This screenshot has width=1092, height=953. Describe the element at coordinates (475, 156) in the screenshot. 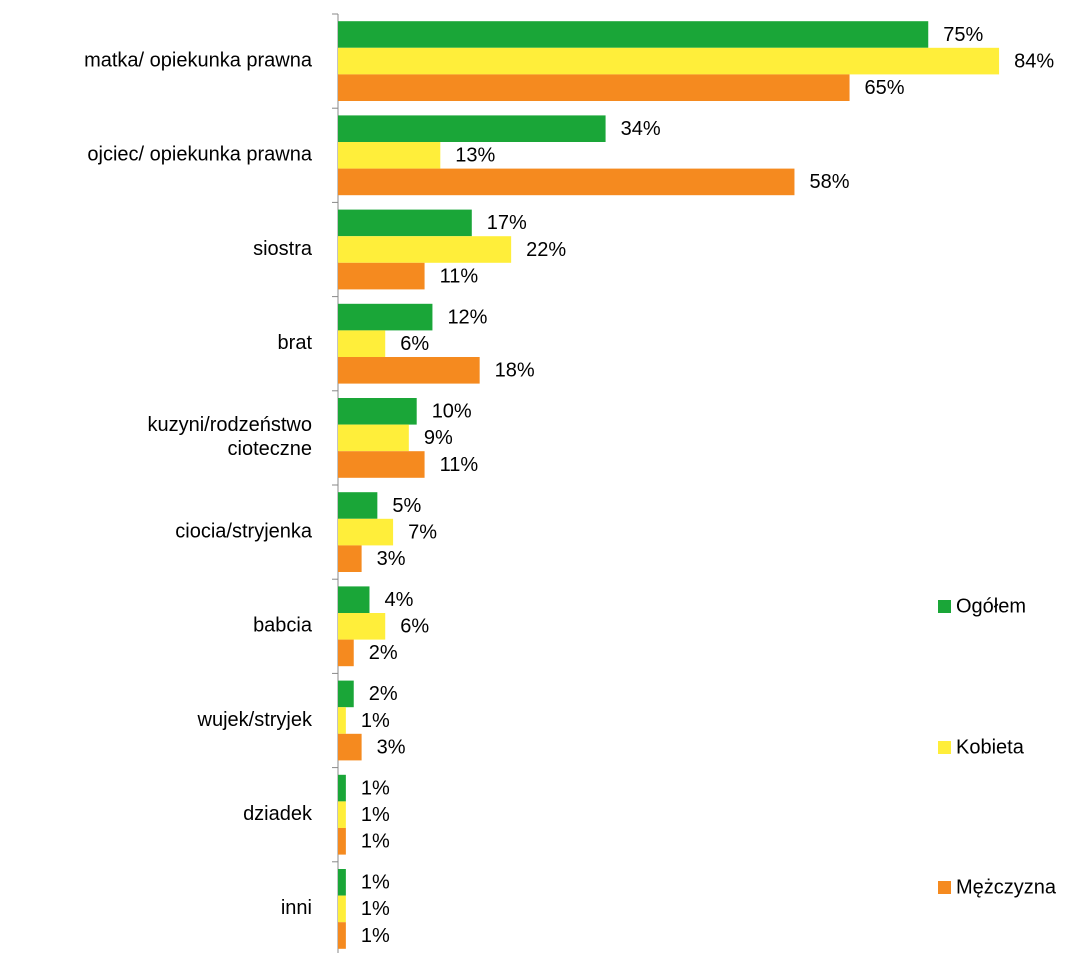

I see `data-label: 13%` at that location.